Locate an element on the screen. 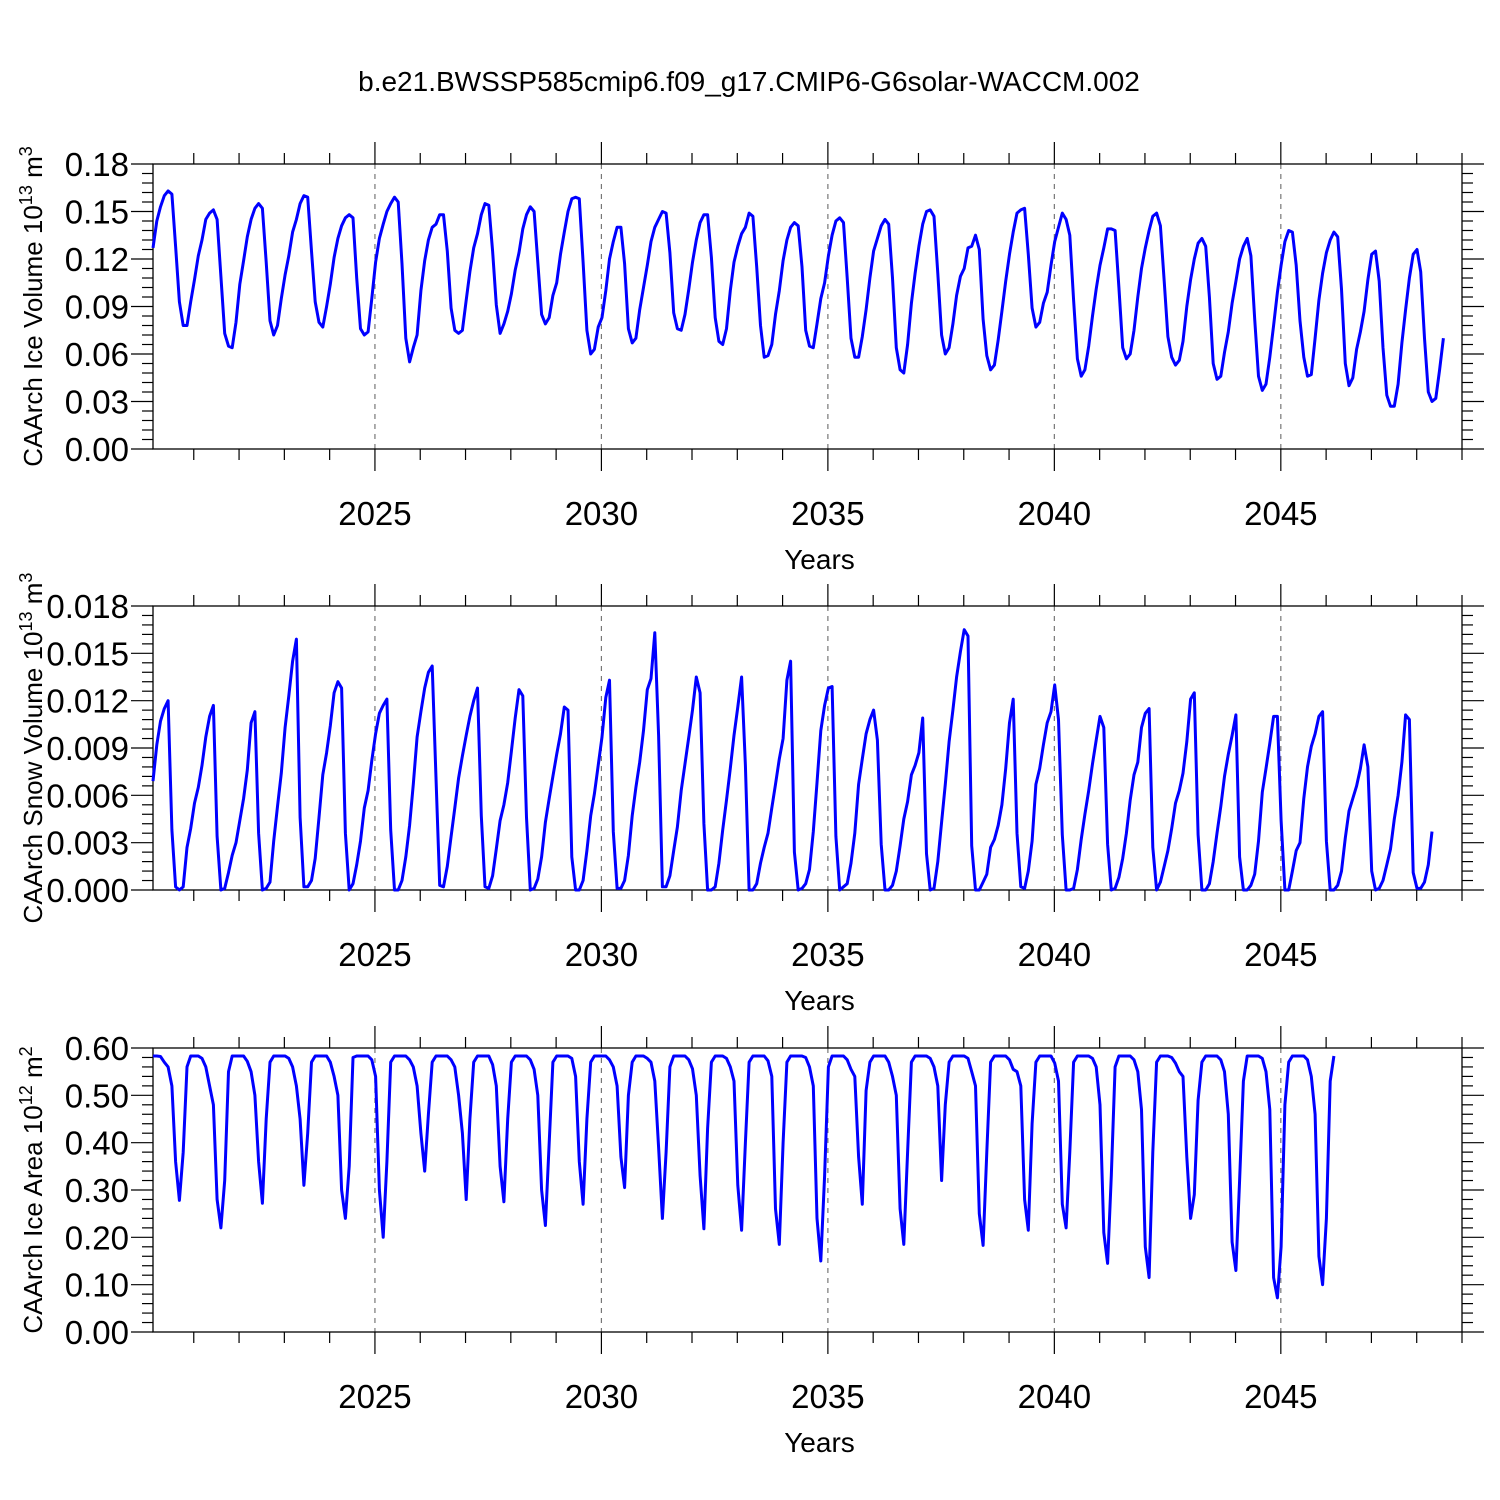 Image resolution: width=1500 pixels, height=1500 pixels. y-axis-label: CAArch Ice Area 1012 m2 is located at coordinates (32, 1189).